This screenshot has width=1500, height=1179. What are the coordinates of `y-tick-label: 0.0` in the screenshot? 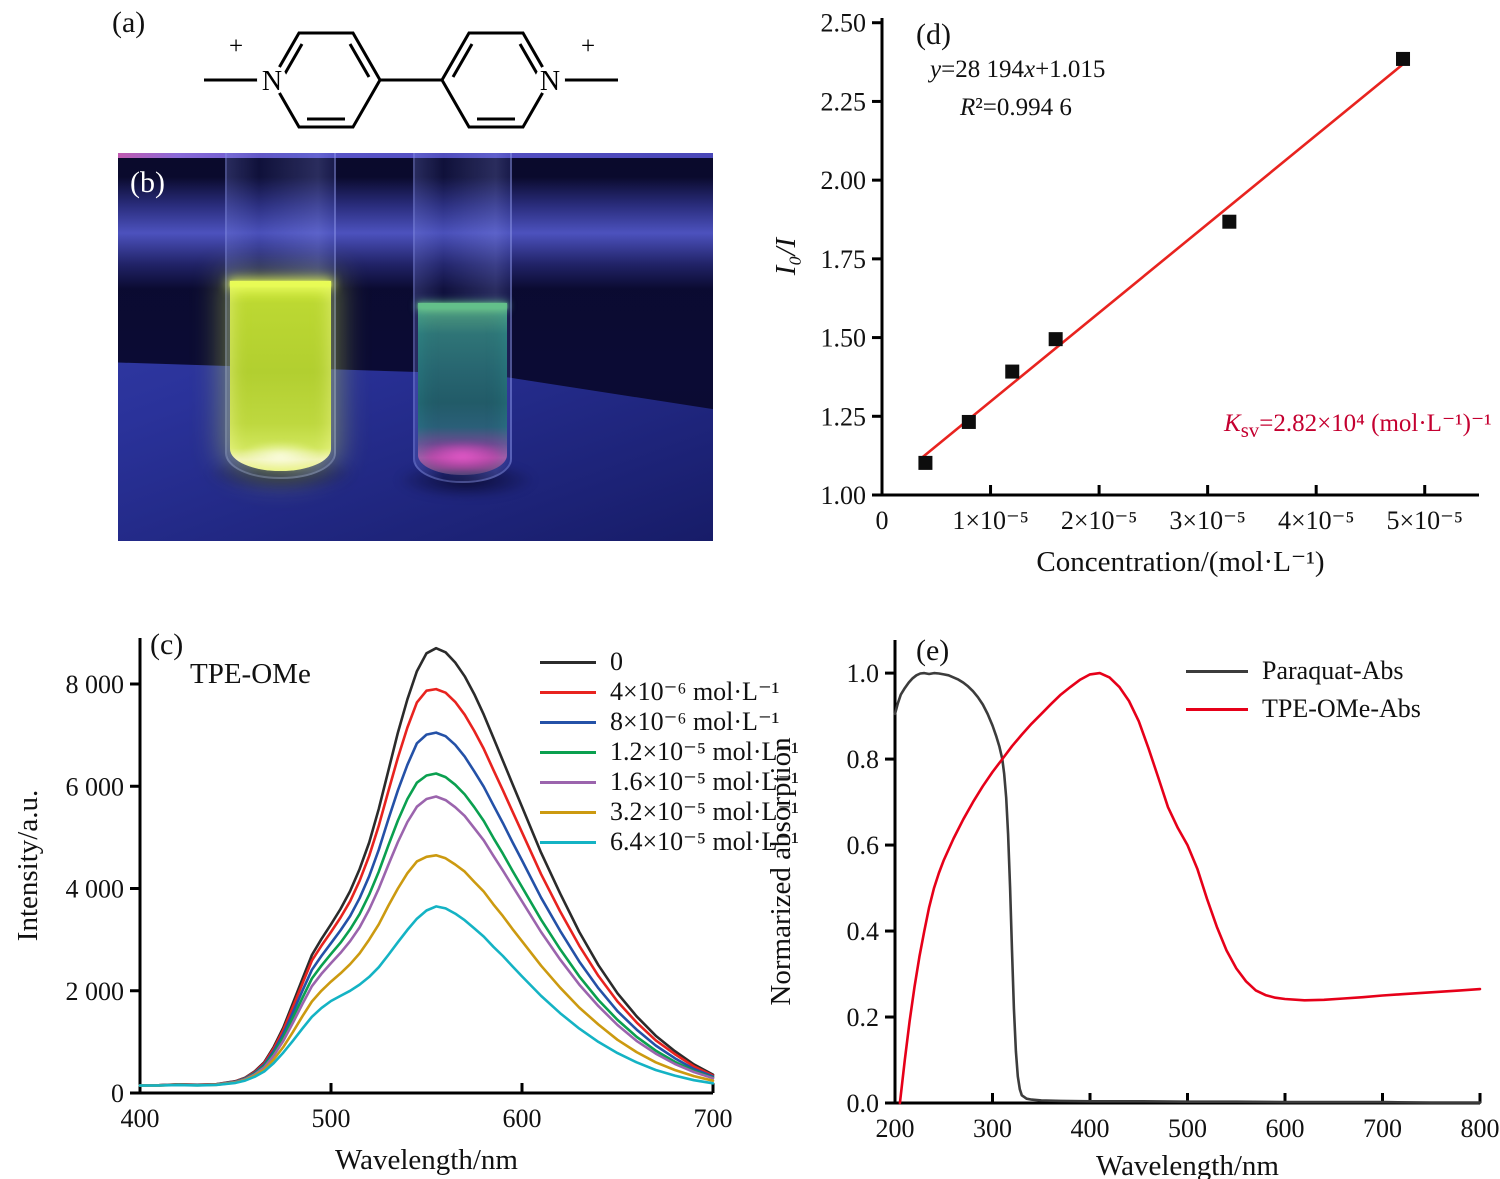 It's located at (863, 1103).